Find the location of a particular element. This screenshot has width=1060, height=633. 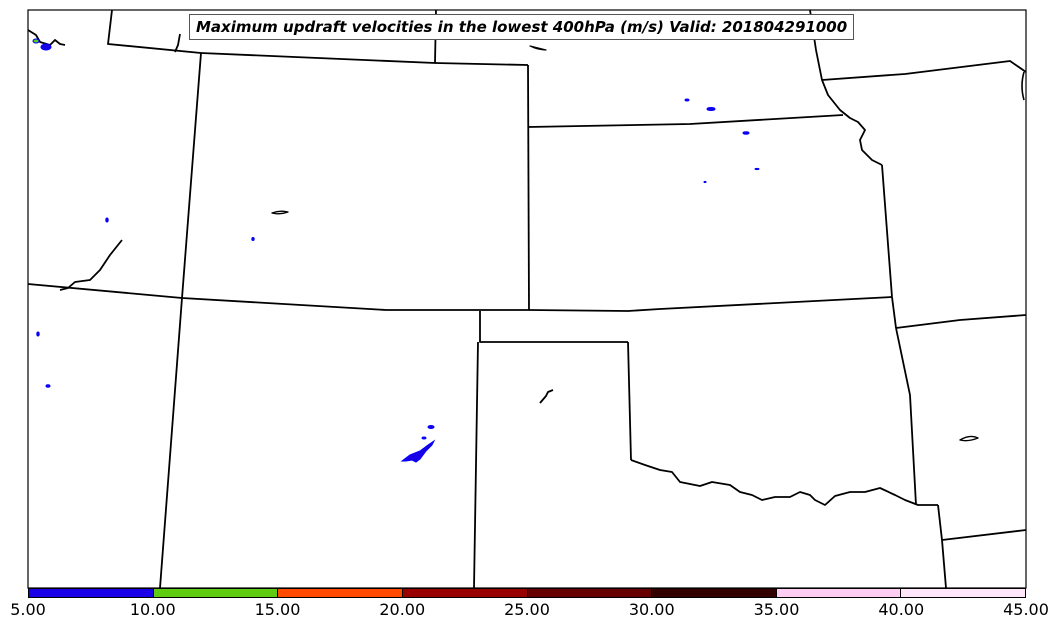

updraft-contour-az is located at coordinates (48, 386).